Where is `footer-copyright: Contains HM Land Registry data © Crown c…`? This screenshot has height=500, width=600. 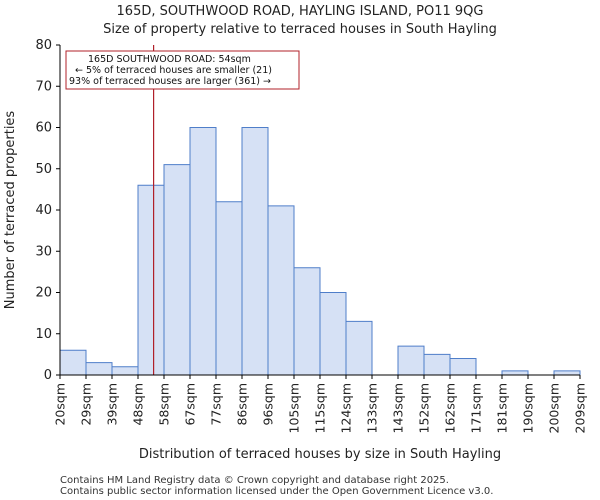
footer-copyright: Contains HM Land Registry data © Crown c… is located at coordinates (254, 480).